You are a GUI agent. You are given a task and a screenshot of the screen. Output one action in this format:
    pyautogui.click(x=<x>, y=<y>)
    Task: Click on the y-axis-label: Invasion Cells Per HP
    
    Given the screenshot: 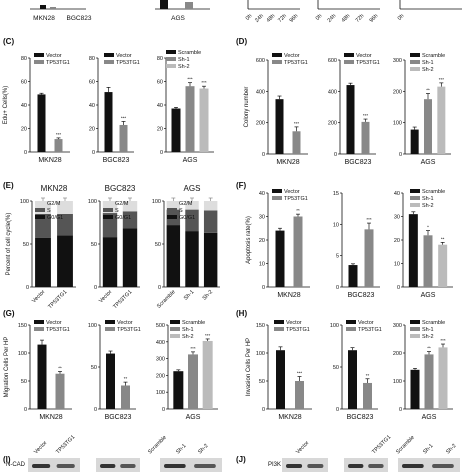 What is the action you would take?
    pyautogui.click(x=249, y=367)
    